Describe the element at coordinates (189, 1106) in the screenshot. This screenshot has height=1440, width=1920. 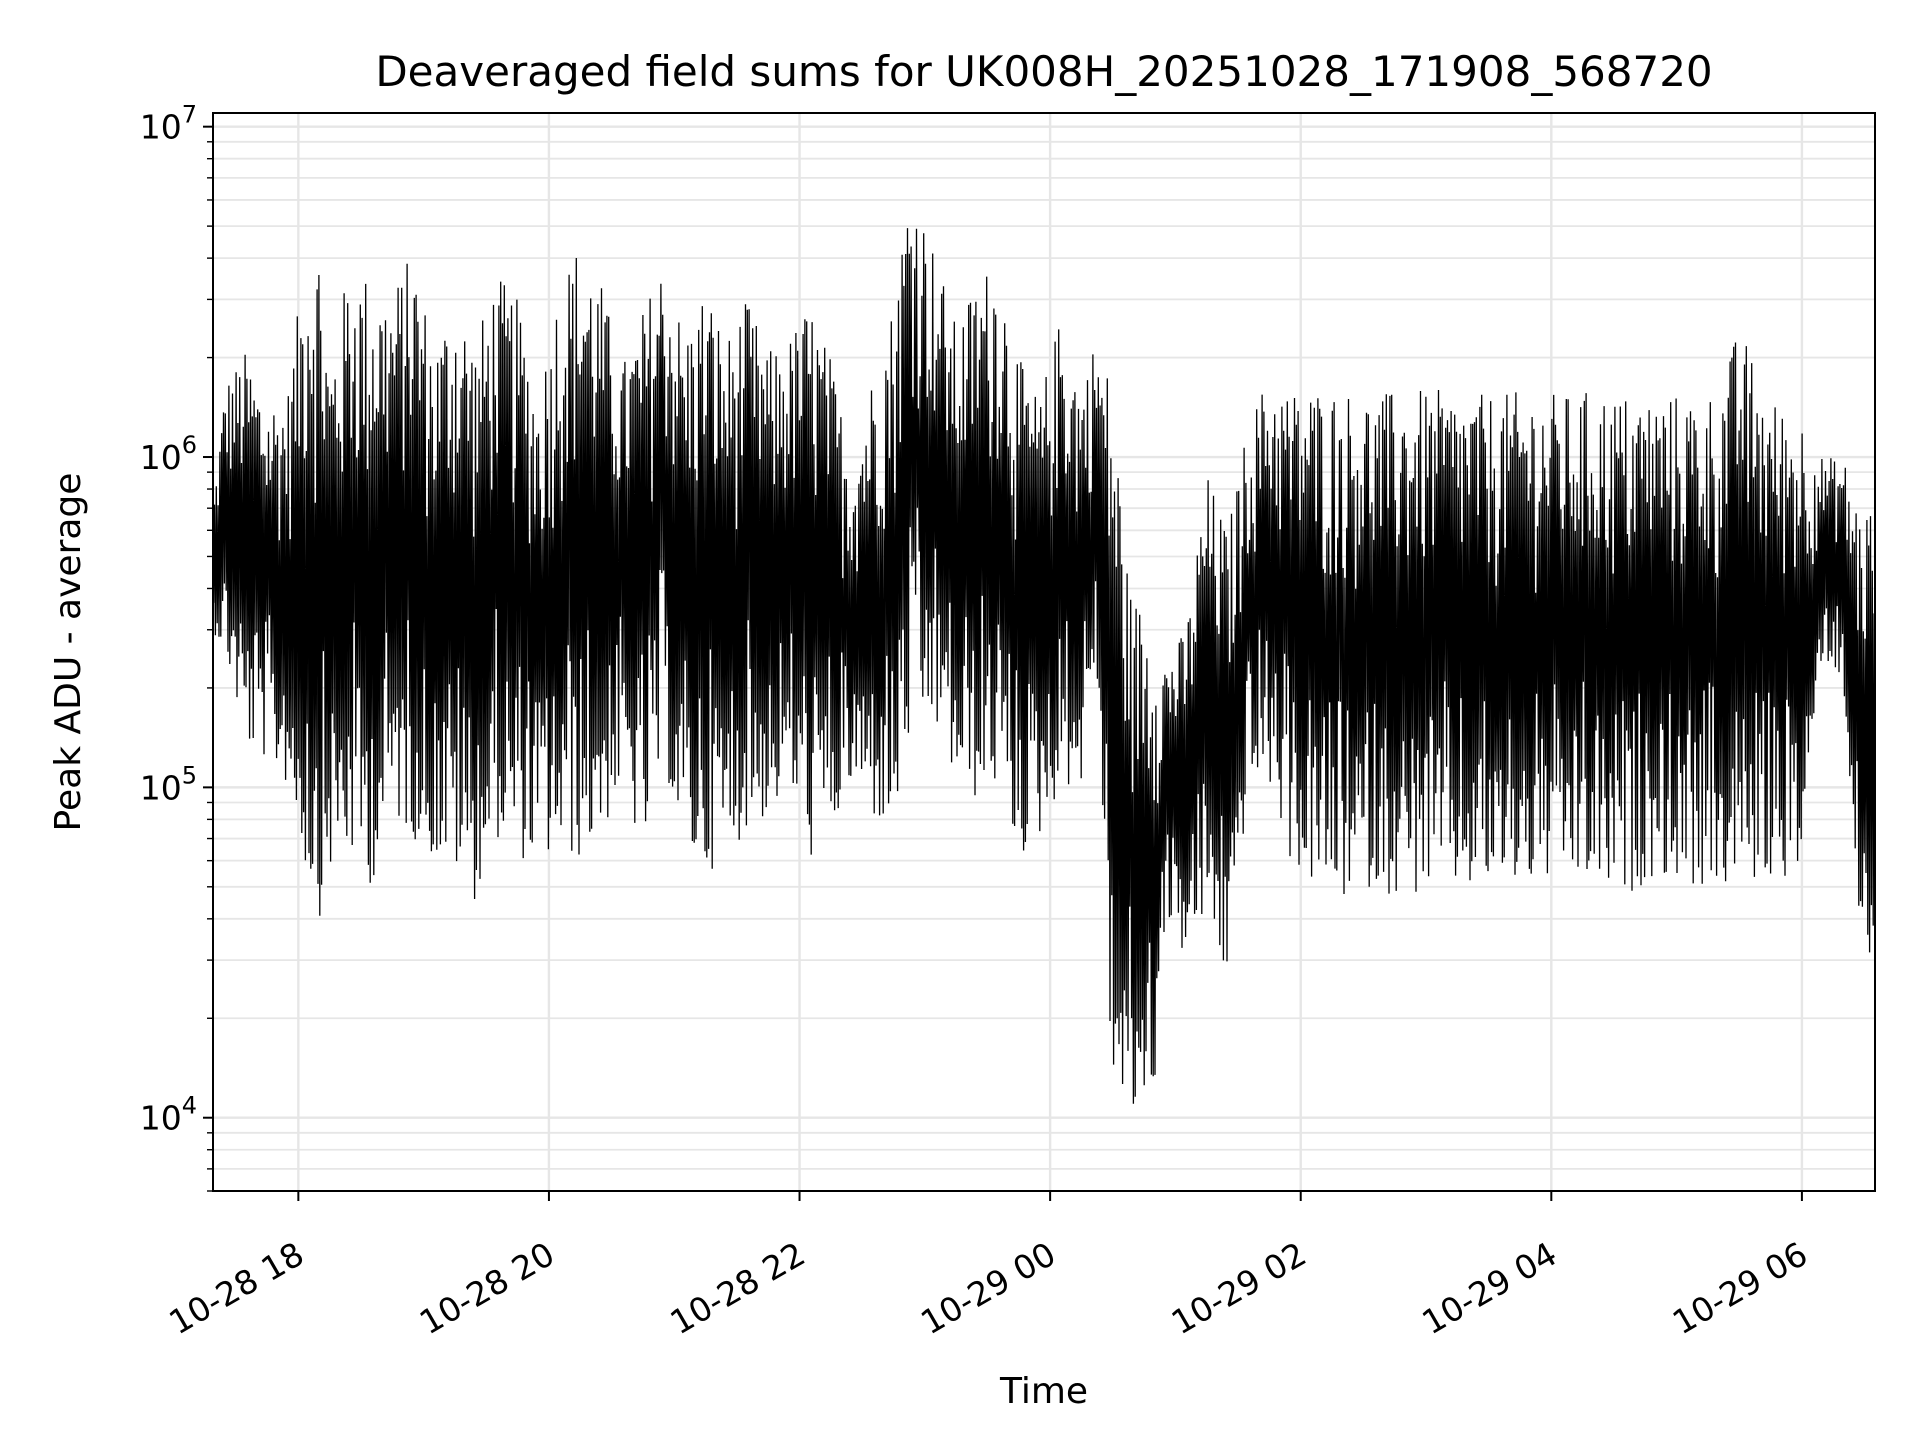
I see `y-tick-exponent: 4` at that location.